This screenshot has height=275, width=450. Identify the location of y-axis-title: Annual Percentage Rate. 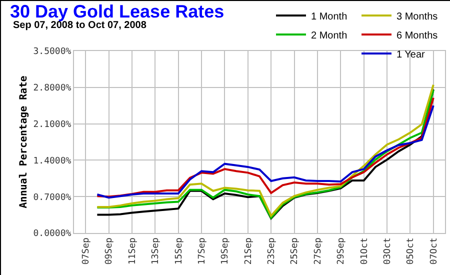
(24, 142).